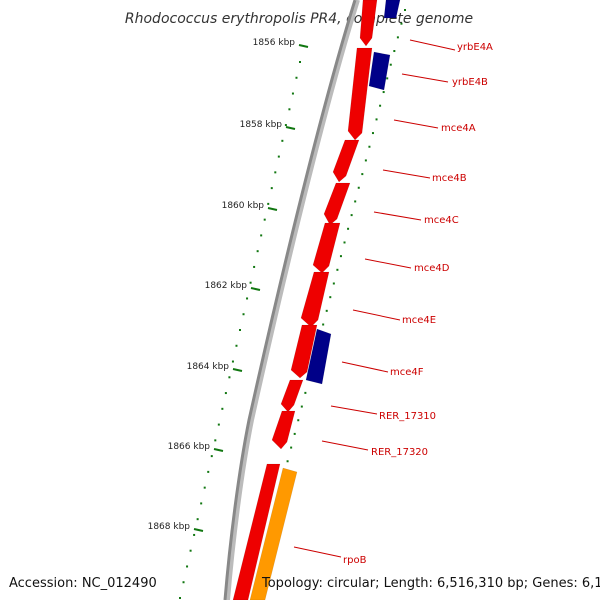 This screenshot has width=600, height=600. Describe the element at coordinates (458, 128) in the screenshot. I see `gene-label: mce4A` at that location.